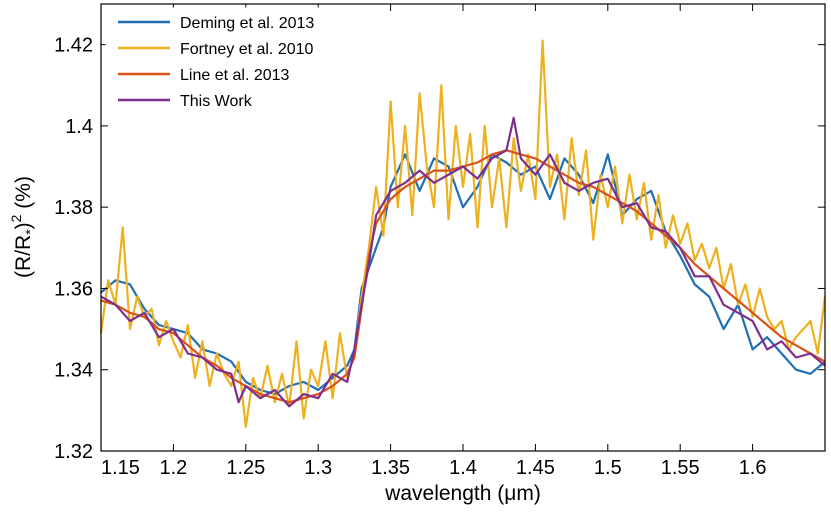 The height and width of the screenshot is (512, 831). What do you see at coordinates (318, 468) in the screenshot?
I see `x-tick-label-1-3: 1.3` at bounding box center [318, 468].